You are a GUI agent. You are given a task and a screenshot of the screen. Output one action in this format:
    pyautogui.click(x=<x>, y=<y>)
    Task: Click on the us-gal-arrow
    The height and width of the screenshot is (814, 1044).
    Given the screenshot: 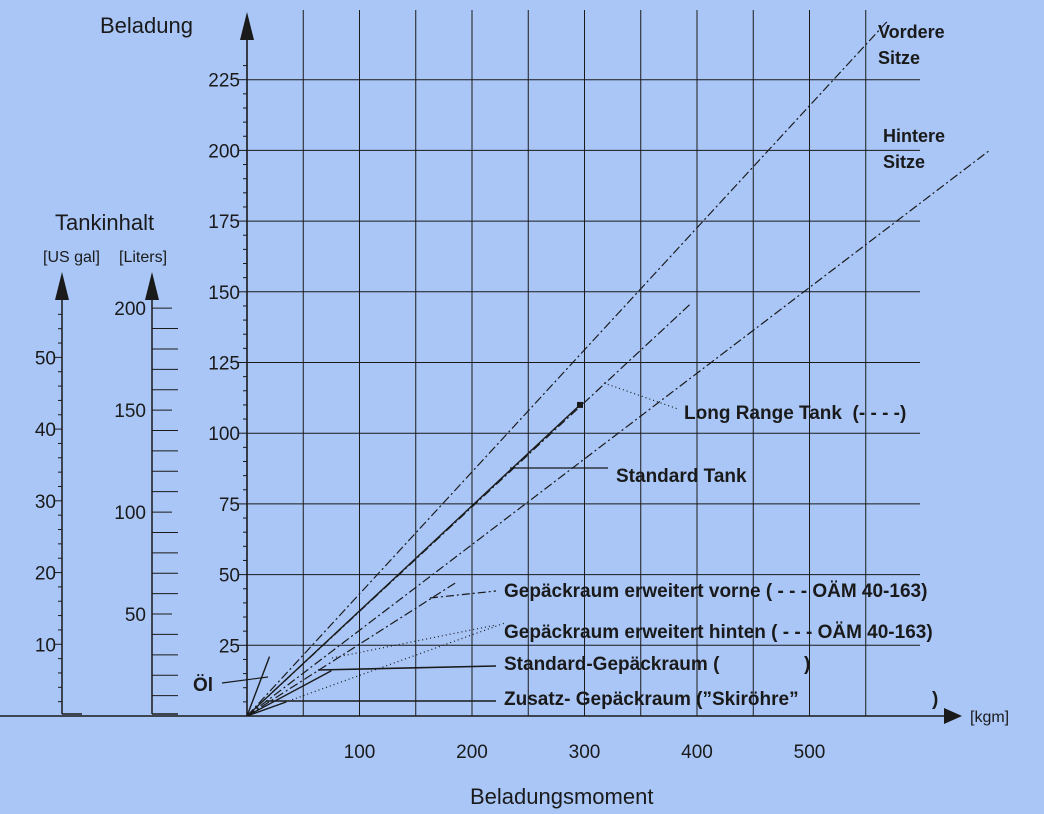 What is the action you would take?
    pyautogui.click(x=62, y=286)
    